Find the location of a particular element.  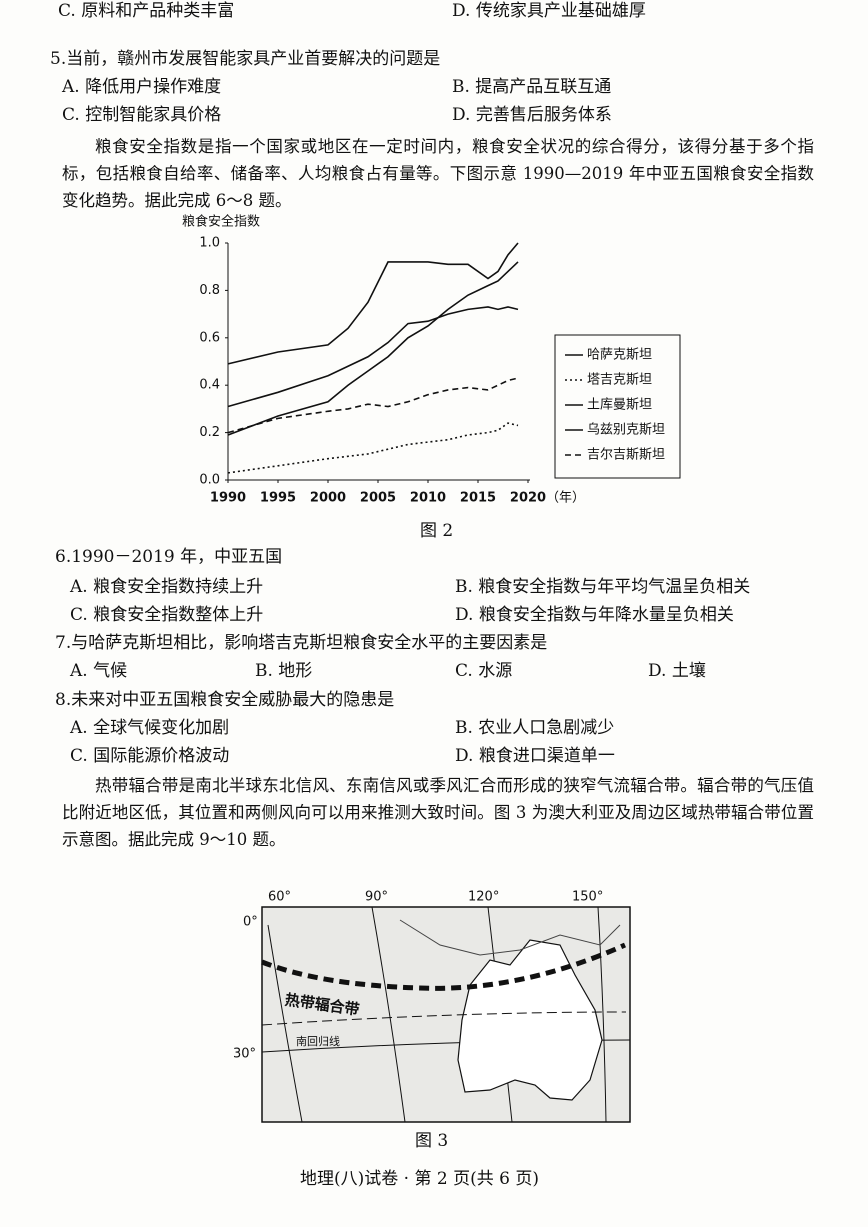

australia is located at coordinates (530, 1020).